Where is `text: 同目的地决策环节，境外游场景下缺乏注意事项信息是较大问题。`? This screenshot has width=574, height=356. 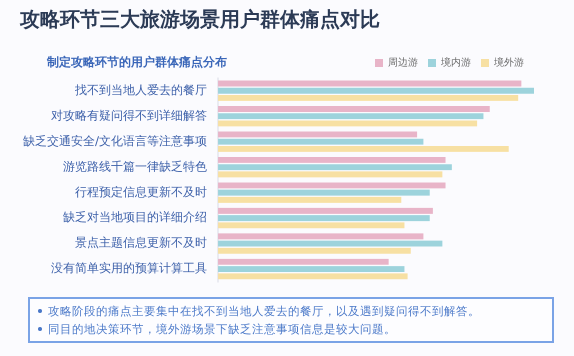
text: 同目的地决策环节，境外游场景下缺乏注意事项信息是较大问题。 is located at coordinates (222, 329).